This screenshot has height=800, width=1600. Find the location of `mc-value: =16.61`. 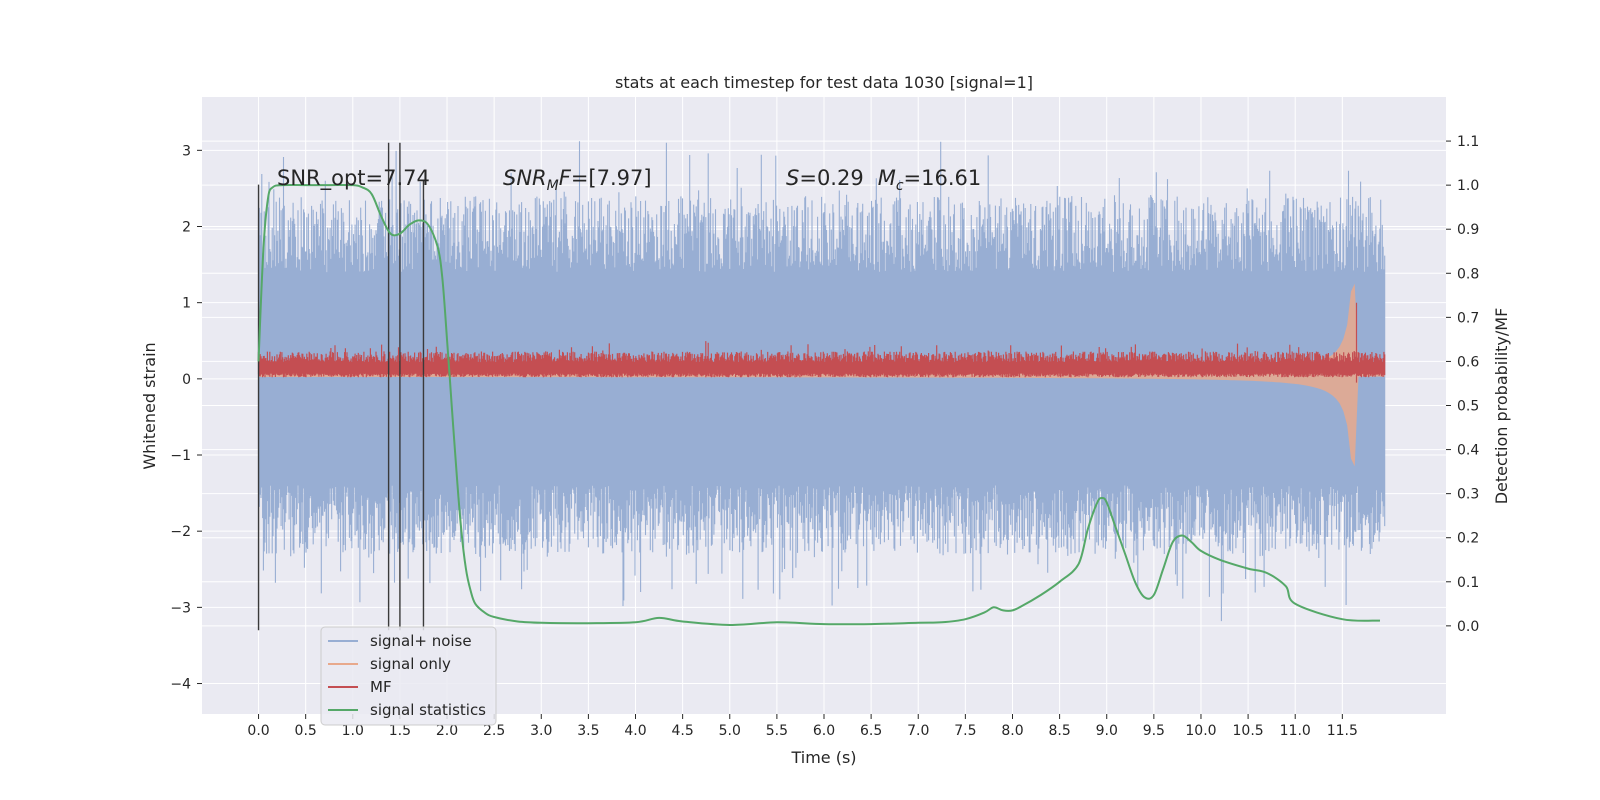

mc-value: =16.61 is located at coordinates (943, 178).